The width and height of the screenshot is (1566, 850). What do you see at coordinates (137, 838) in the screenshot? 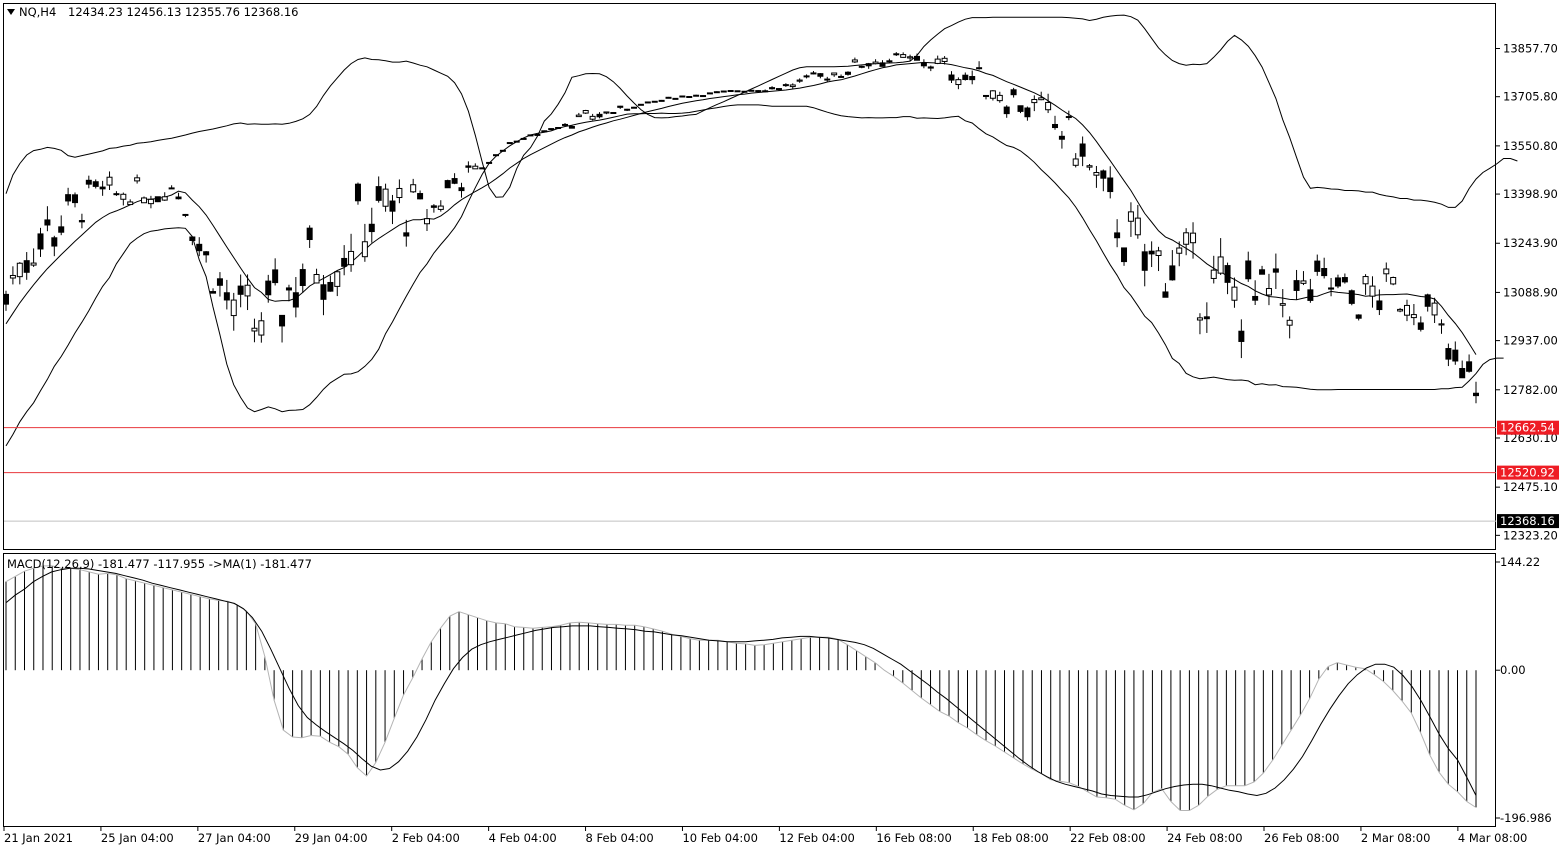
I see `time-tick-label: 25 Jan 04:00` at bounding box center [137, 838].